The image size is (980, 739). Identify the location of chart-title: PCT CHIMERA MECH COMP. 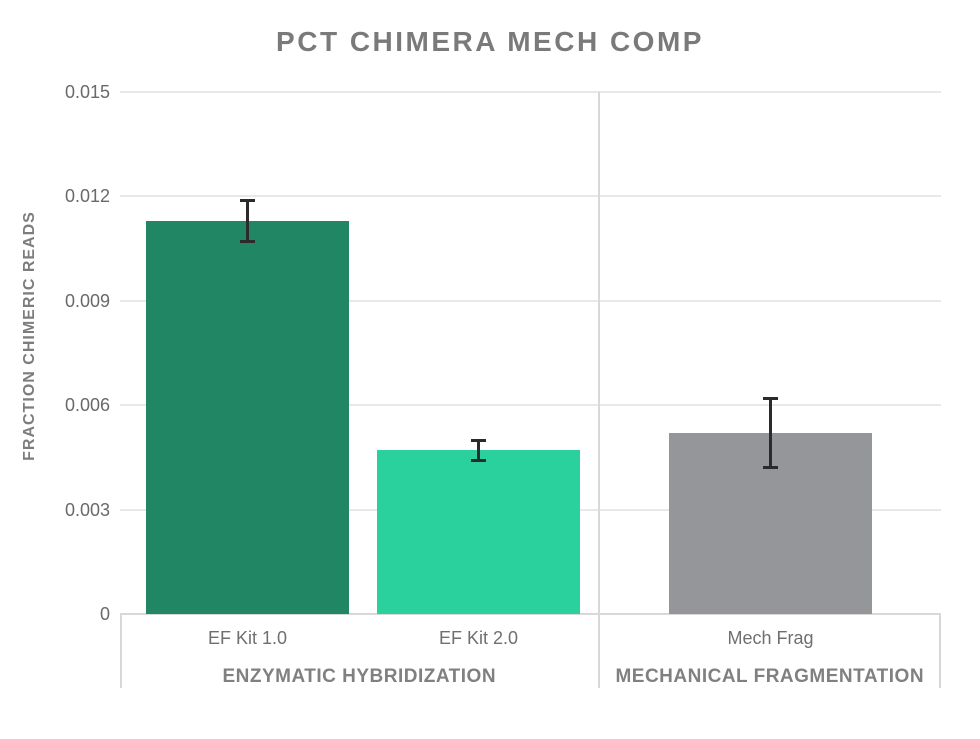
(490, 41).